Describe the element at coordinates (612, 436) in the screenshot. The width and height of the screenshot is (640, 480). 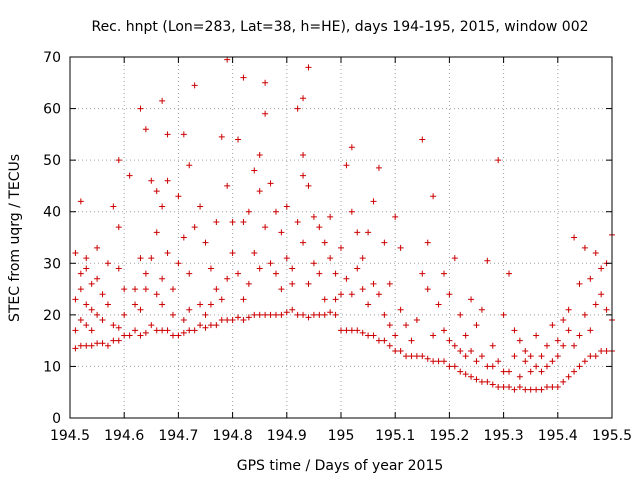
I see `x-tick-label: 195.5` at that location.